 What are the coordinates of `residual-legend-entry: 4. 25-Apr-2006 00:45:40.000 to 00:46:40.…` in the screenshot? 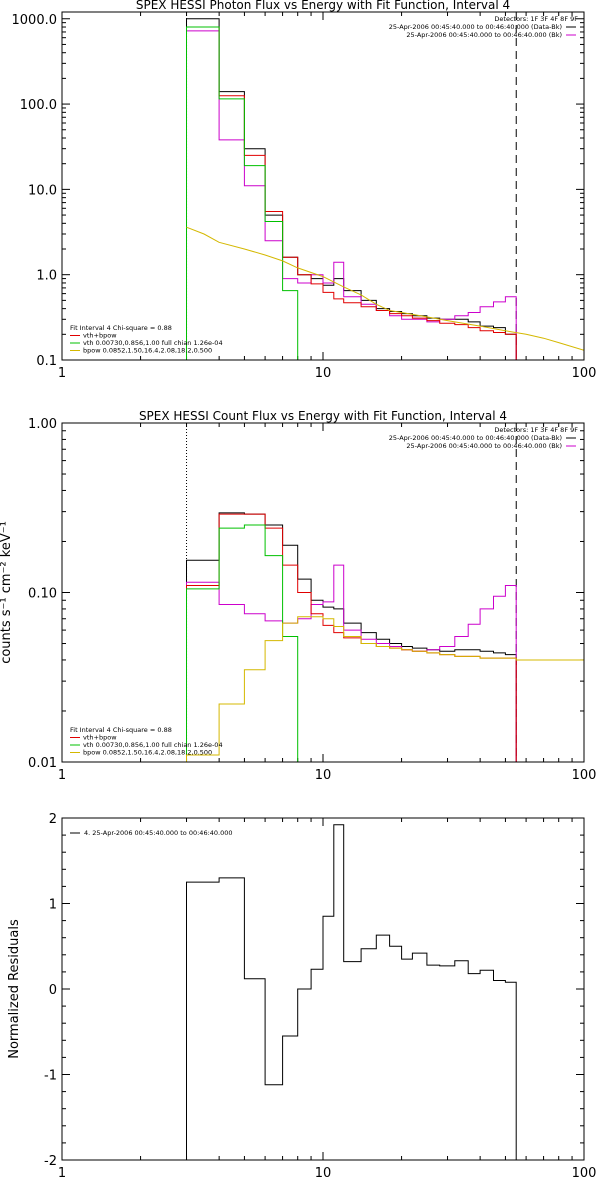 It's located at (158, 833).